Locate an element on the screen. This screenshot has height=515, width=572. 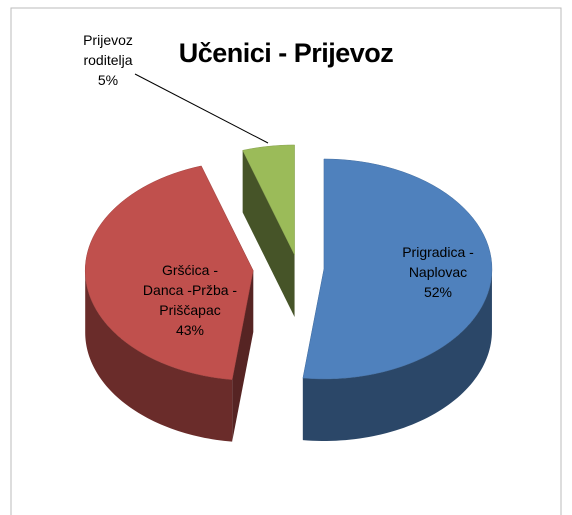
data-label: Gršćica - Danca -Pržba - Priščapac 43% is located at coordinates (190, 300).